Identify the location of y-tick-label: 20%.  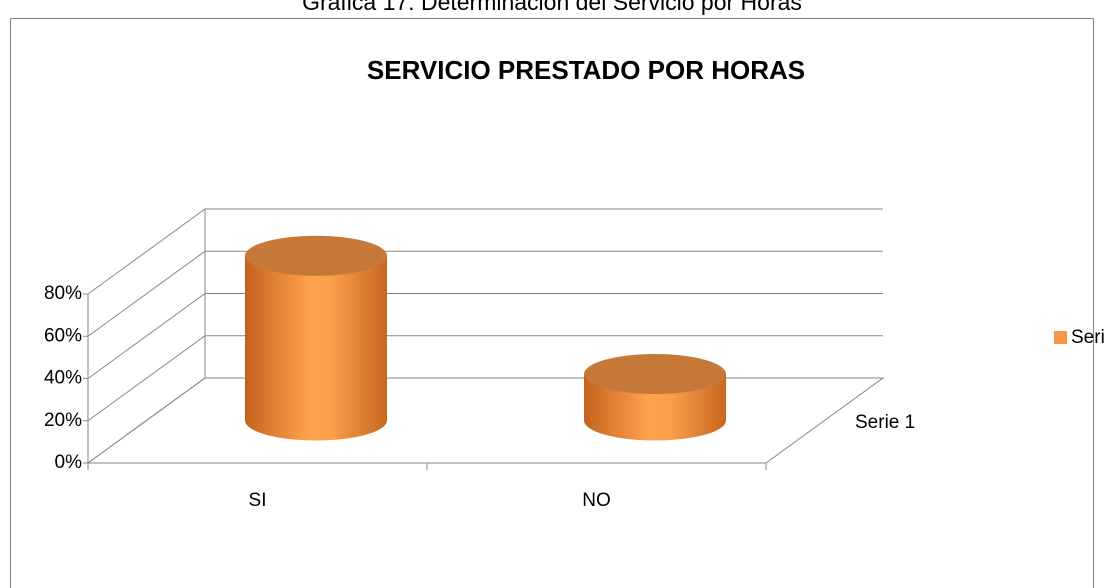
(63, 420).